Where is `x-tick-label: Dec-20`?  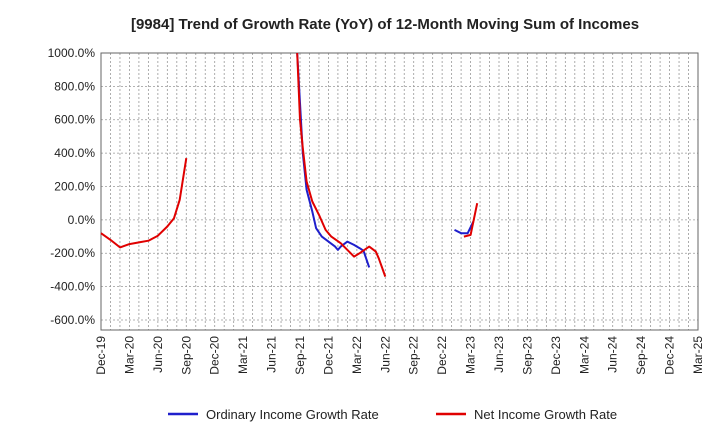
x-tick-label: Dec-20 is located at coordinates (215, 355).